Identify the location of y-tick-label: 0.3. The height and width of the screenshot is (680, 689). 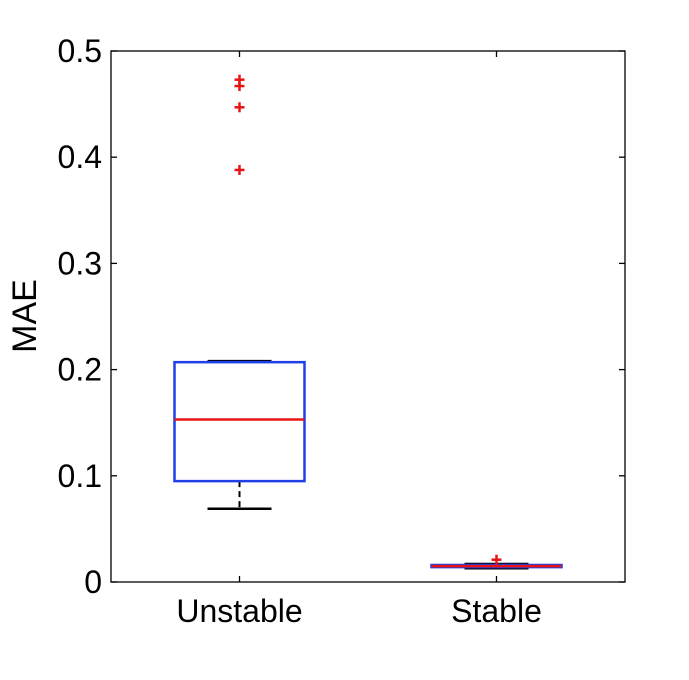
(80, 263).